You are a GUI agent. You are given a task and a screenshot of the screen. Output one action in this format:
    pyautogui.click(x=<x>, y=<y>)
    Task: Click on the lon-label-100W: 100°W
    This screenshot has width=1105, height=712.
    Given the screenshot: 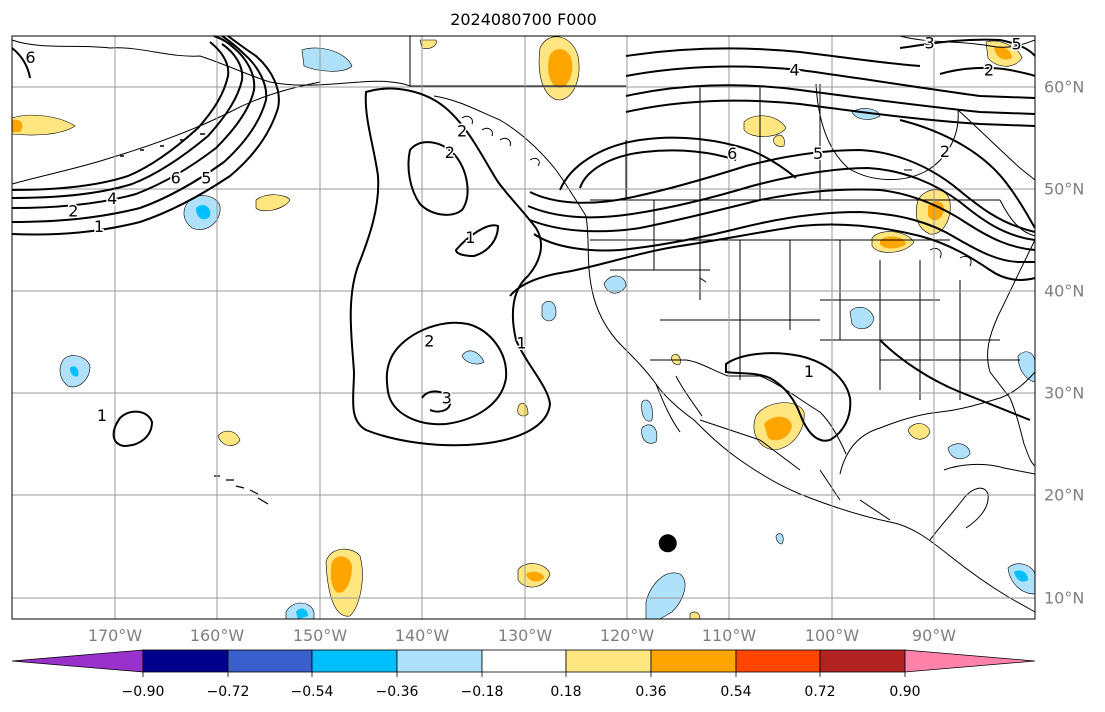 What is the action you would take?
    pyautogui.click(x=832, y=635)
    